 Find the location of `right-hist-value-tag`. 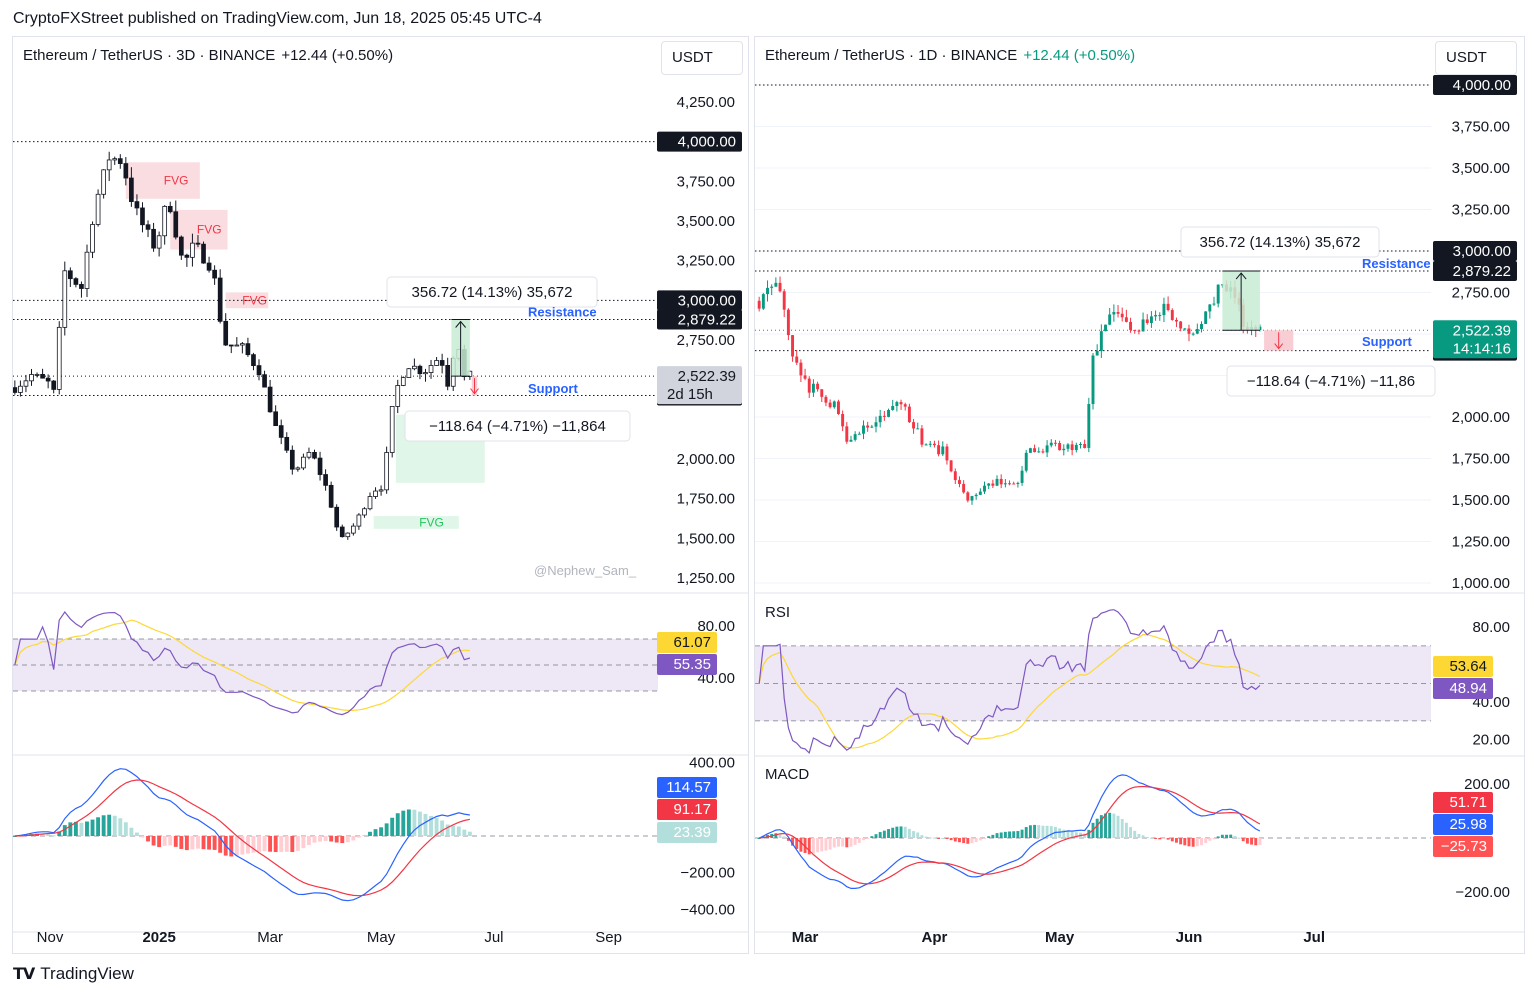

right-hist-value-tag is located at coordinates (1463, 846).